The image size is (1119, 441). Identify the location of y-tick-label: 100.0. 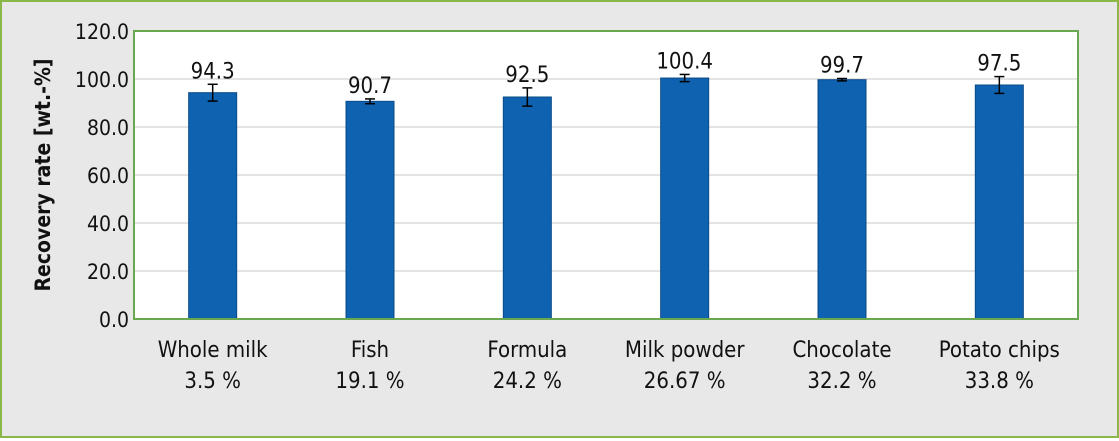
(102, 80).